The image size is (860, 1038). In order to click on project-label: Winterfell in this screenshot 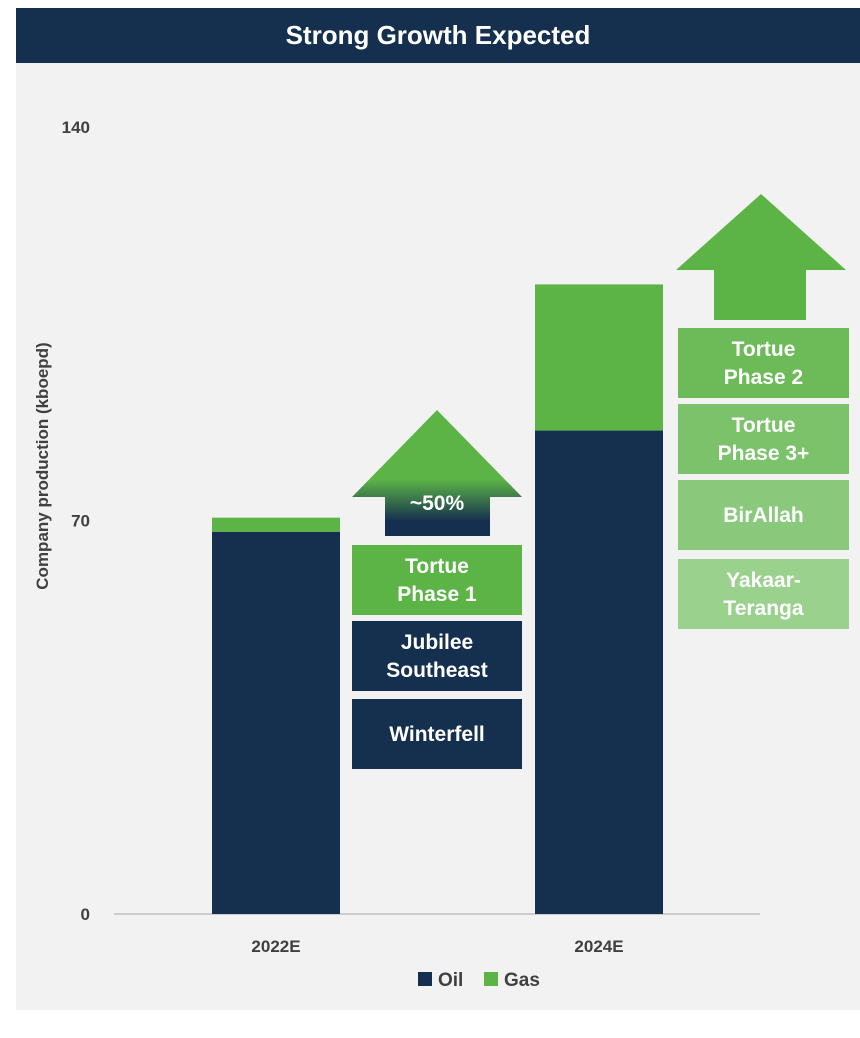, I will do `click(436, 734)`.